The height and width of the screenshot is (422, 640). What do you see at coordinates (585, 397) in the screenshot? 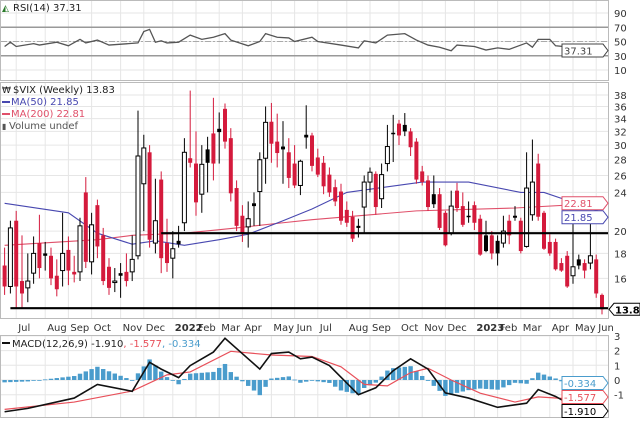
I see `signal-value-tag-box` at bounding box center [585, 397].